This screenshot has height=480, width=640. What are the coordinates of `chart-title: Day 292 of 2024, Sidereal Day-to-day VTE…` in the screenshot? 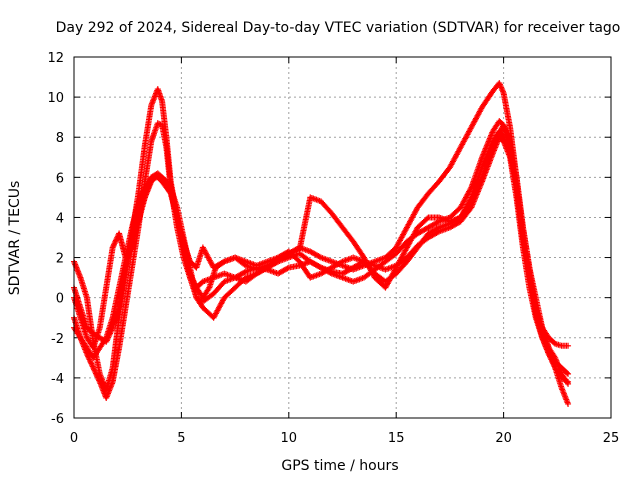 It's located at (338, 28).